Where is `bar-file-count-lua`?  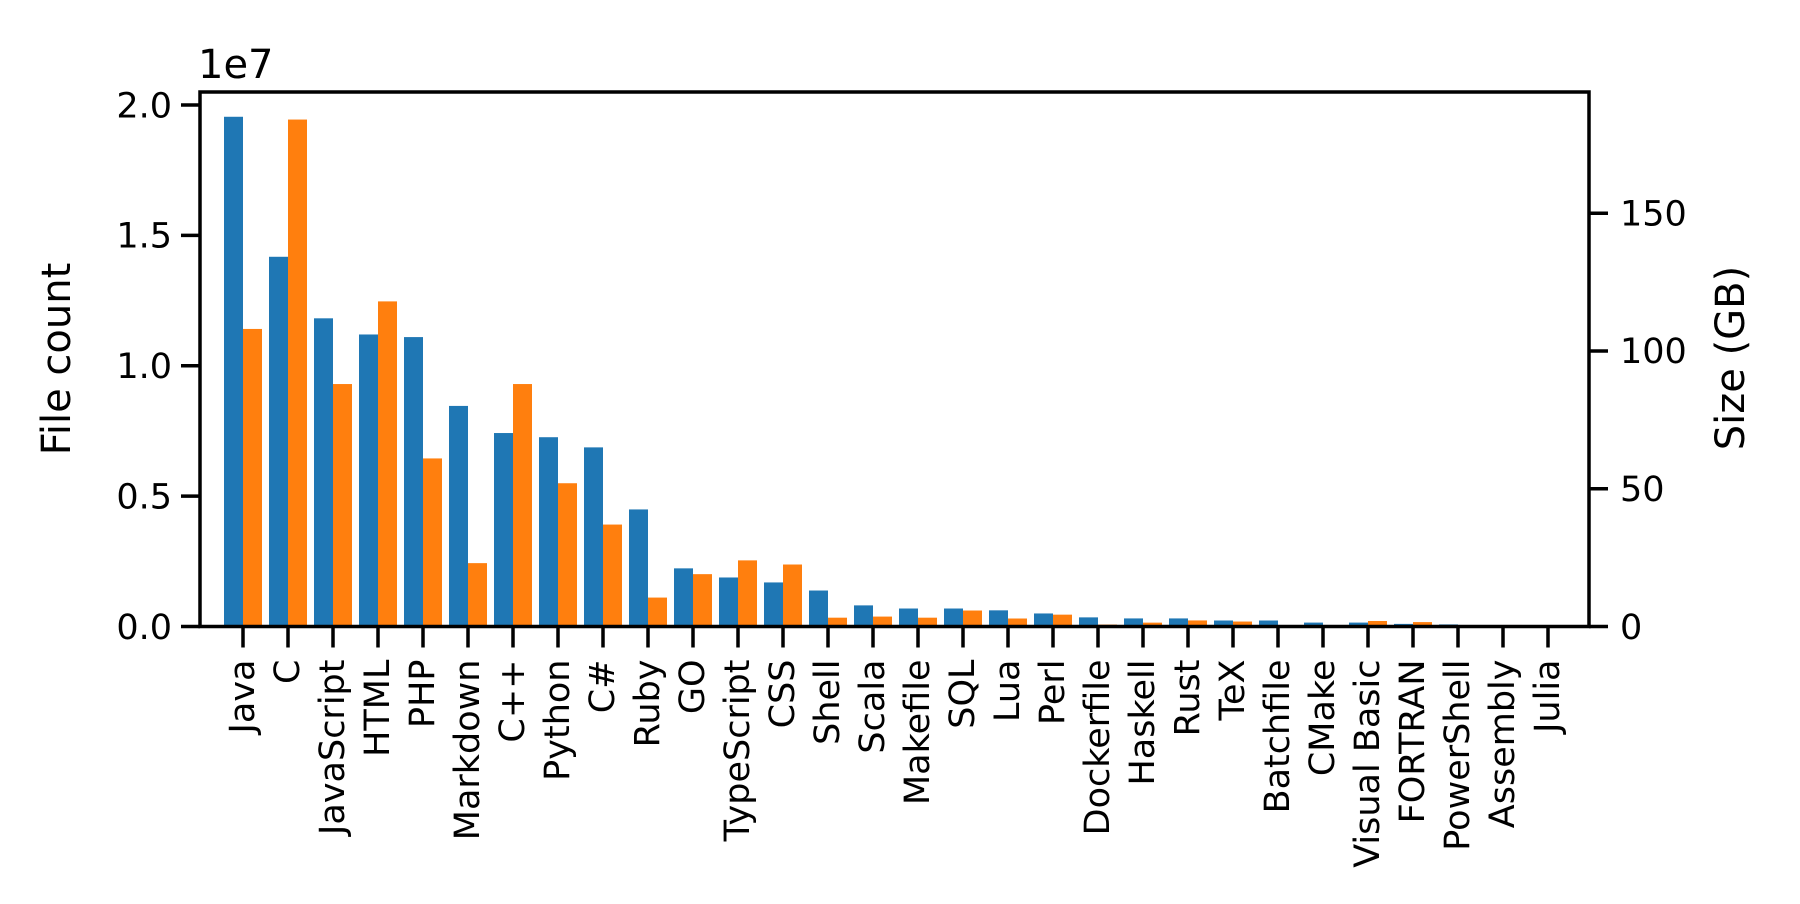 bar-file-count-lua is located at coordinates (998, 618).